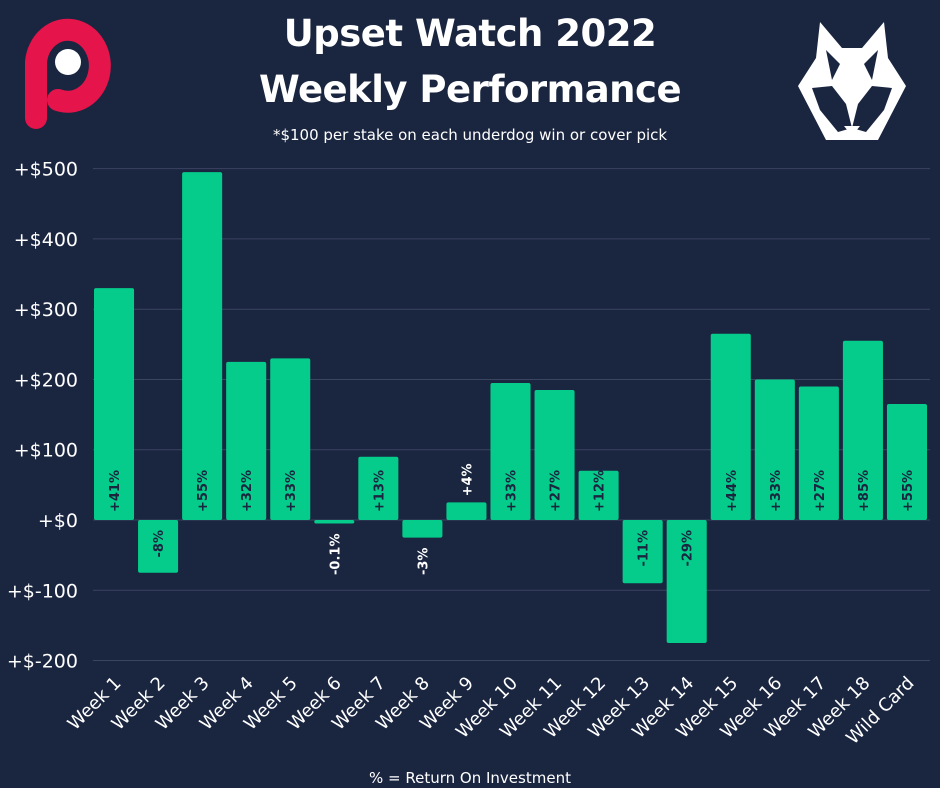 This screenshot has width=940, height=788. Describe the element at coordinates (46, 380) in the screenshot. I see `y-tick-label: +$200` at that location.